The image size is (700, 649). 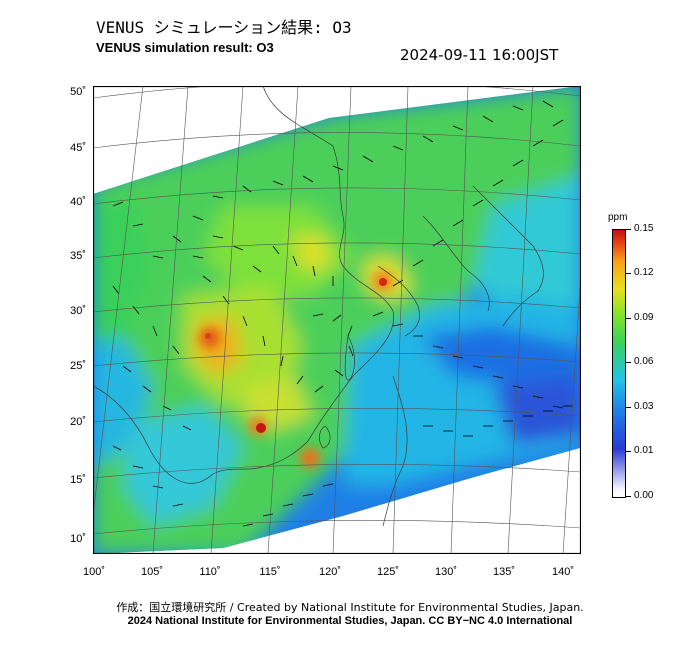 I want to click on lon-label: 110˚, so click(x=210, y=572).